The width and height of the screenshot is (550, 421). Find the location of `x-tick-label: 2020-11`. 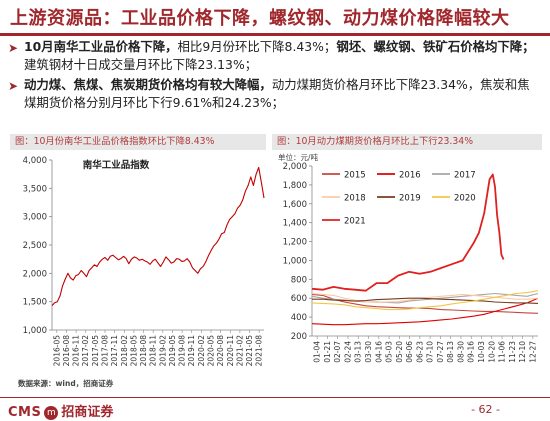

x-tick-label: 2020-11 is located at coordinates (230, 351).